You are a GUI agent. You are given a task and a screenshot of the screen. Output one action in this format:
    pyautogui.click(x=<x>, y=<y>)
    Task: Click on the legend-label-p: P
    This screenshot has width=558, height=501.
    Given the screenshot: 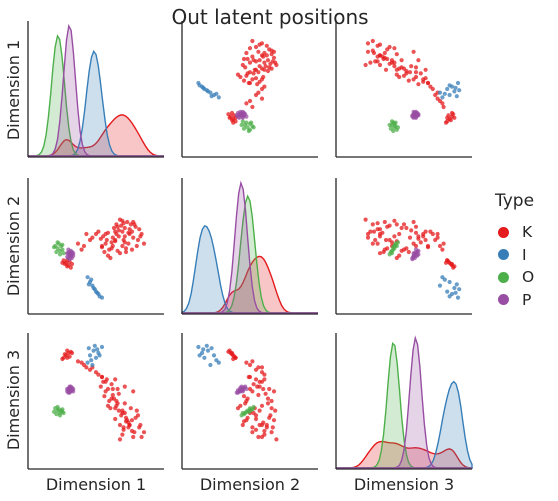 What is the action you would take?
    pyautogui.click(x=527, y=299)
    